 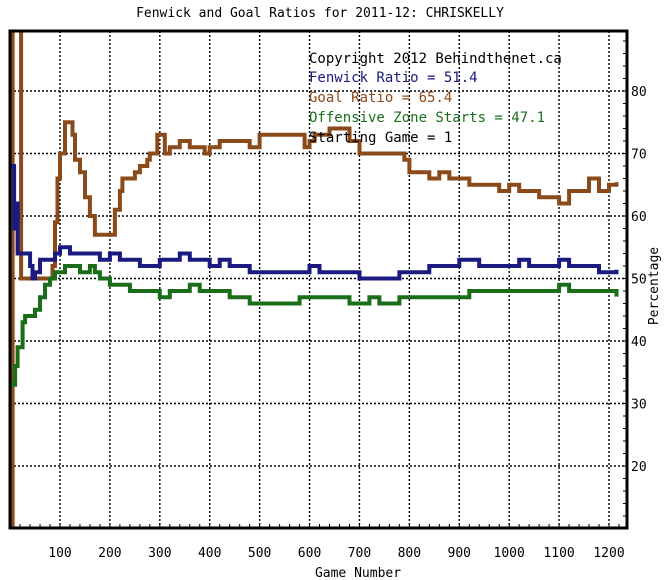 I want to click on x-tick-label: 300, so click(x=159, y=553).